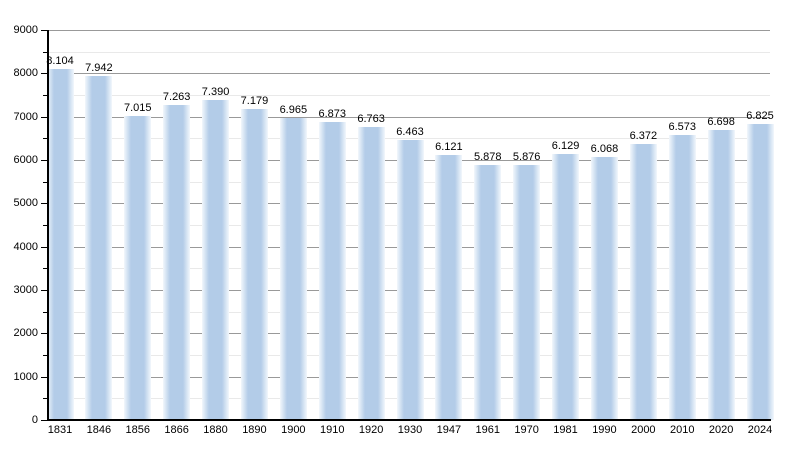 This screenshot has height=450, width=800. What do you see at coordinates (487, 430) in the screenshot?
I see `x-axis-label-1961: 1961` at bounding box center [487, 430].